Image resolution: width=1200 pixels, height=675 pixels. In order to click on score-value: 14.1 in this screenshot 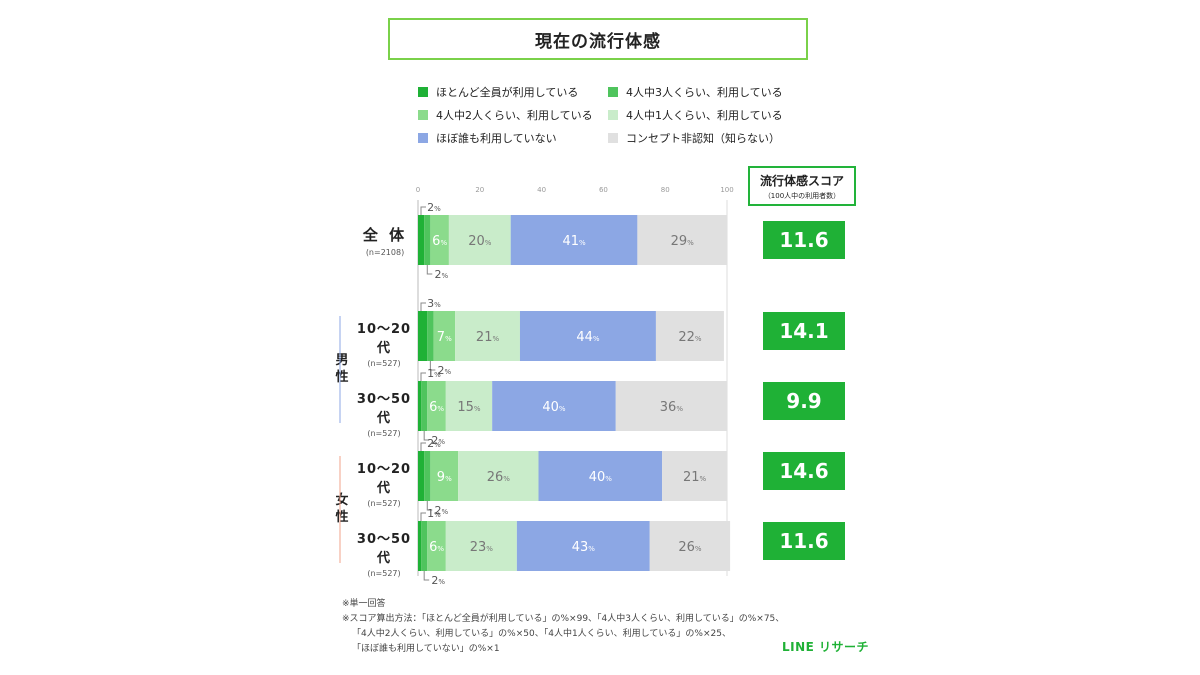, I will do `click(804, 331)`.